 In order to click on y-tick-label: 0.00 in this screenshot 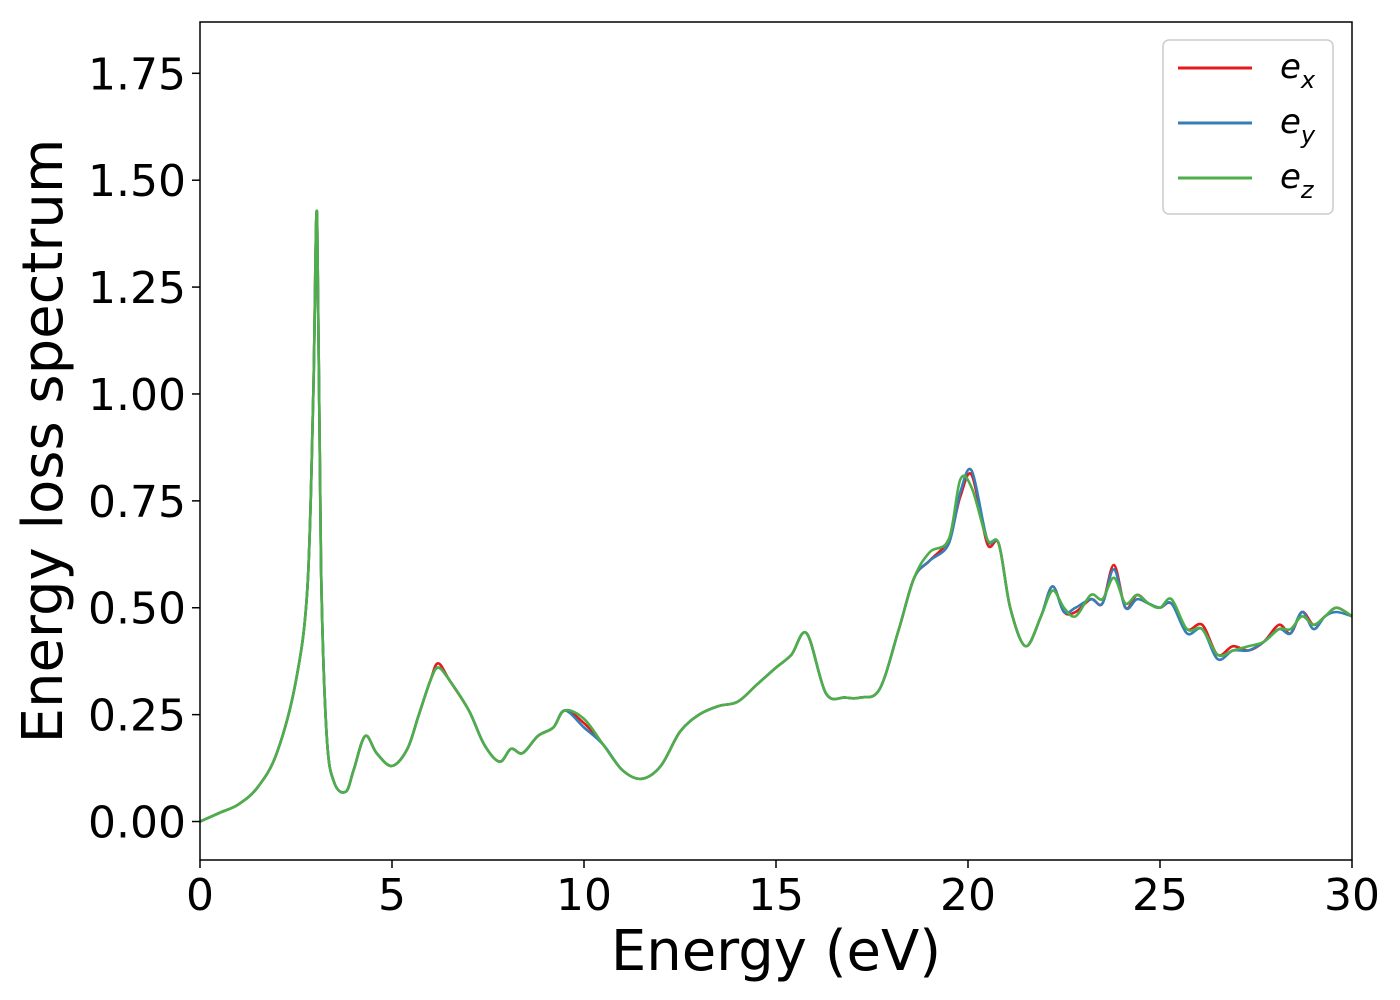, I will do `click(137, 823)`.